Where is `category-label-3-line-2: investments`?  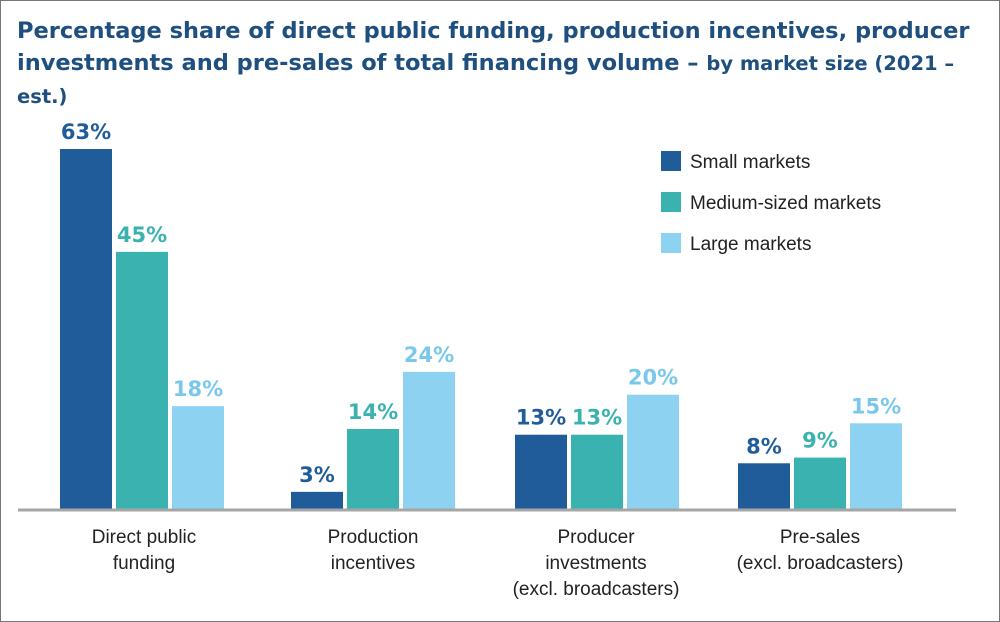 category-label-3-line-2: investments is located at coordinates (595, 563).